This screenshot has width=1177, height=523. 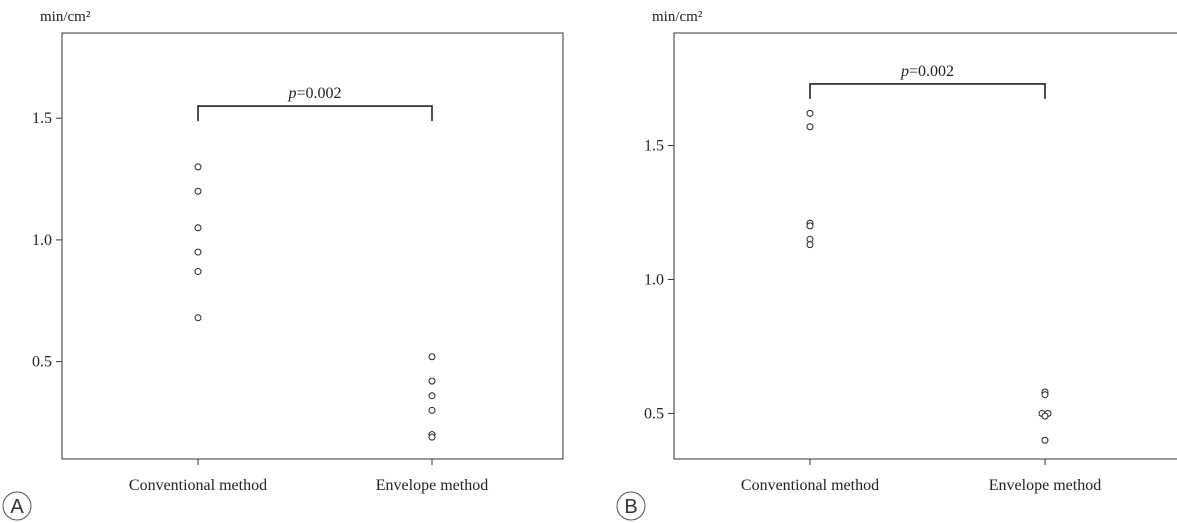 I want to click on panel-b-letter: B, so click(x=630, y=507).